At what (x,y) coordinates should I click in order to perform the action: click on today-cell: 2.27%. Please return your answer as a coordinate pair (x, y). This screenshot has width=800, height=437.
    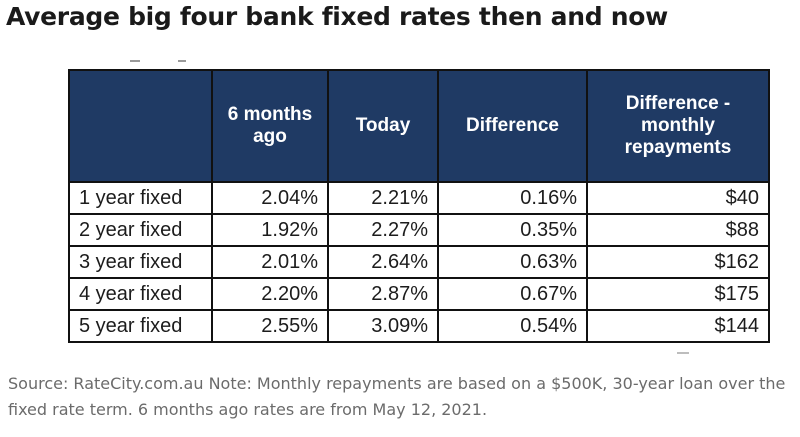
    Looking at the image, I should click on (383, 230).